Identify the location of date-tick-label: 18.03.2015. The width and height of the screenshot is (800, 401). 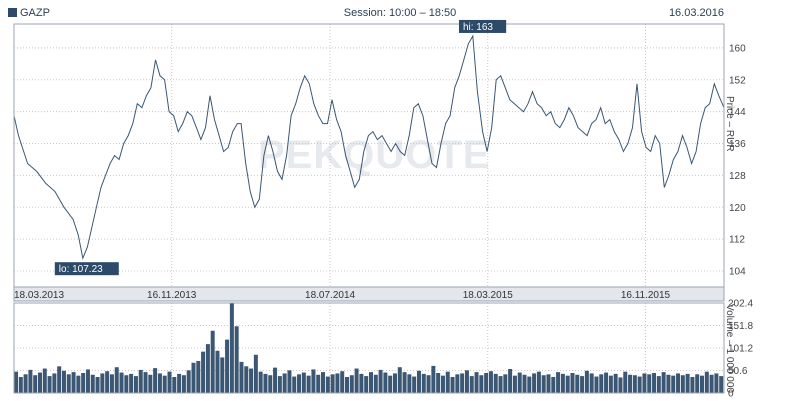
(488, 295).